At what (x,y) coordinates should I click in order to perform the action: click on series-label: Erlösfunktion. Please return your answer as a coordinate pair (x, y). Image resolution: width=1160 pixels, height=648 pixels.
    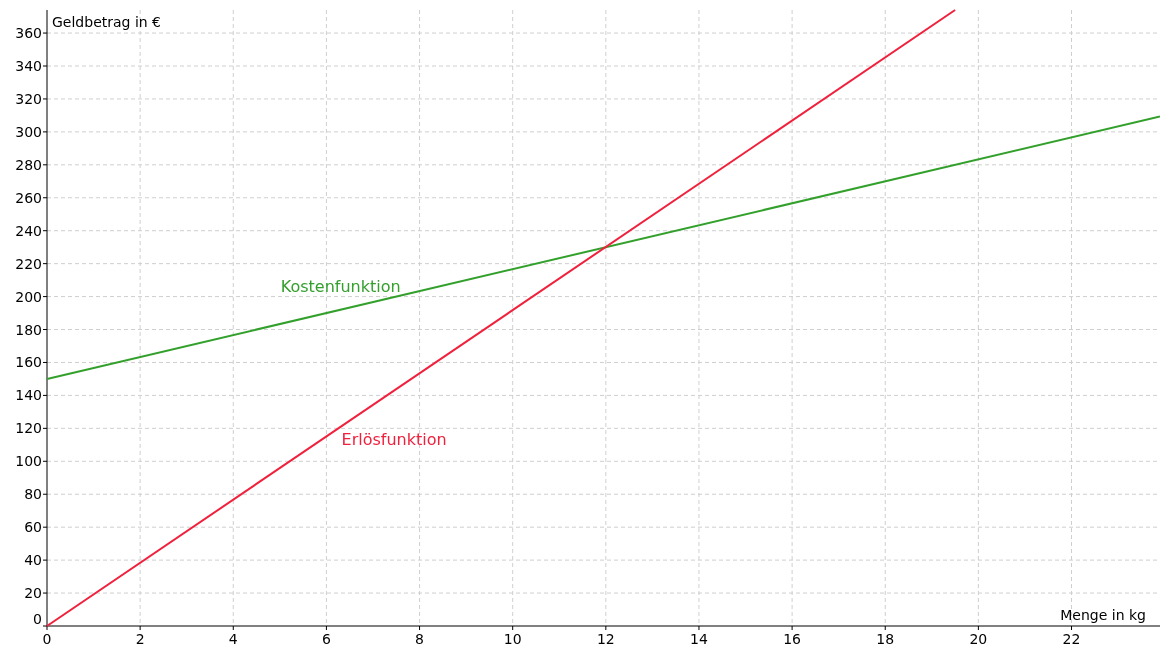
    Looking at the image, I should click on (394, 439).